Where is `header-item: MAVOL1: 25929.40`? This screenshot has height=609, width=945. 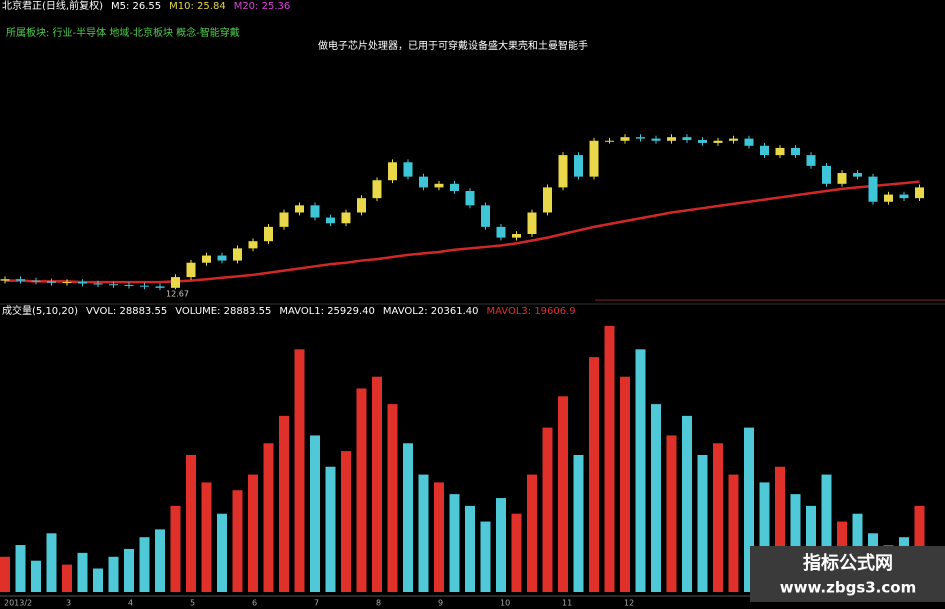
header-item: MAVOL1: 25929.40 is located at coordinates (327, 311).